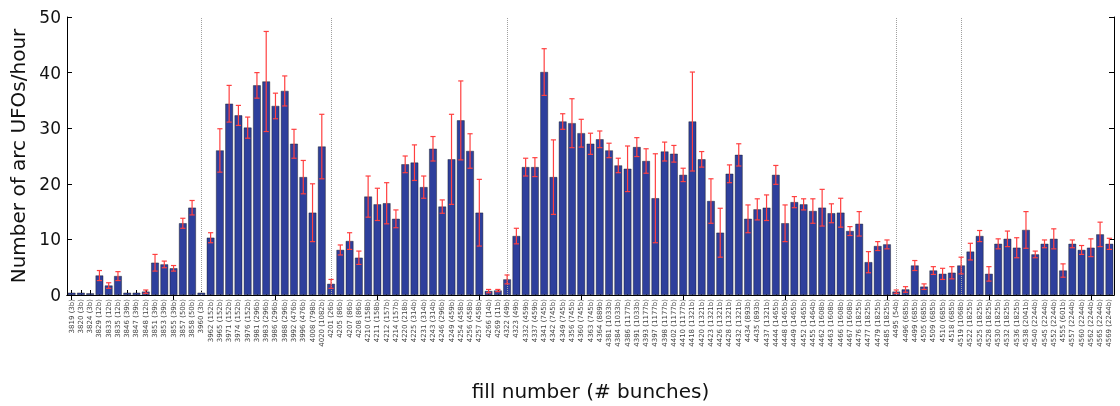  Describe the element at coordinates (590, 391) in the screenshot. I see `x-axis-title: fill number (# bunches)` at that location.